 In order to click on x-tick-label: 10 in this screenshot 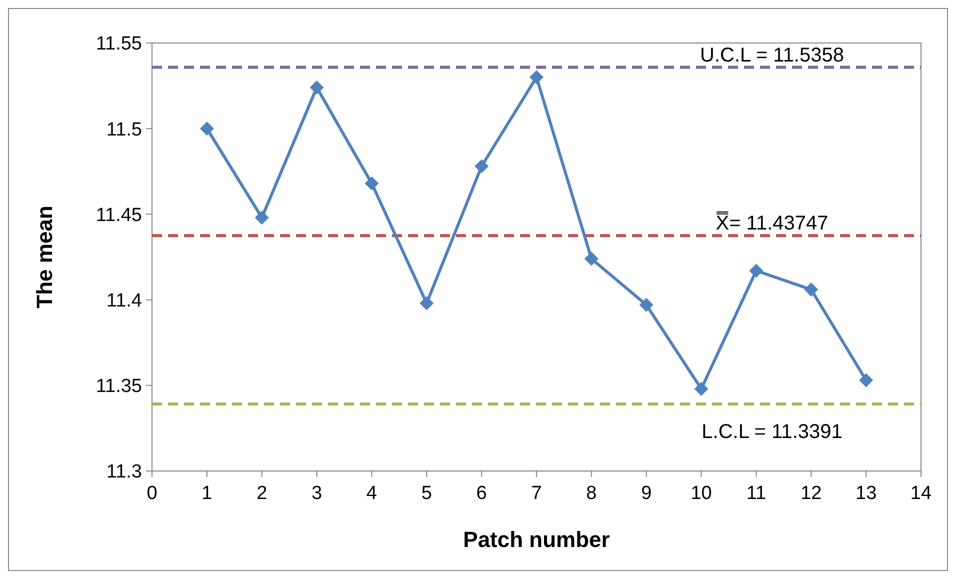, I will do `click(701, 493)`.